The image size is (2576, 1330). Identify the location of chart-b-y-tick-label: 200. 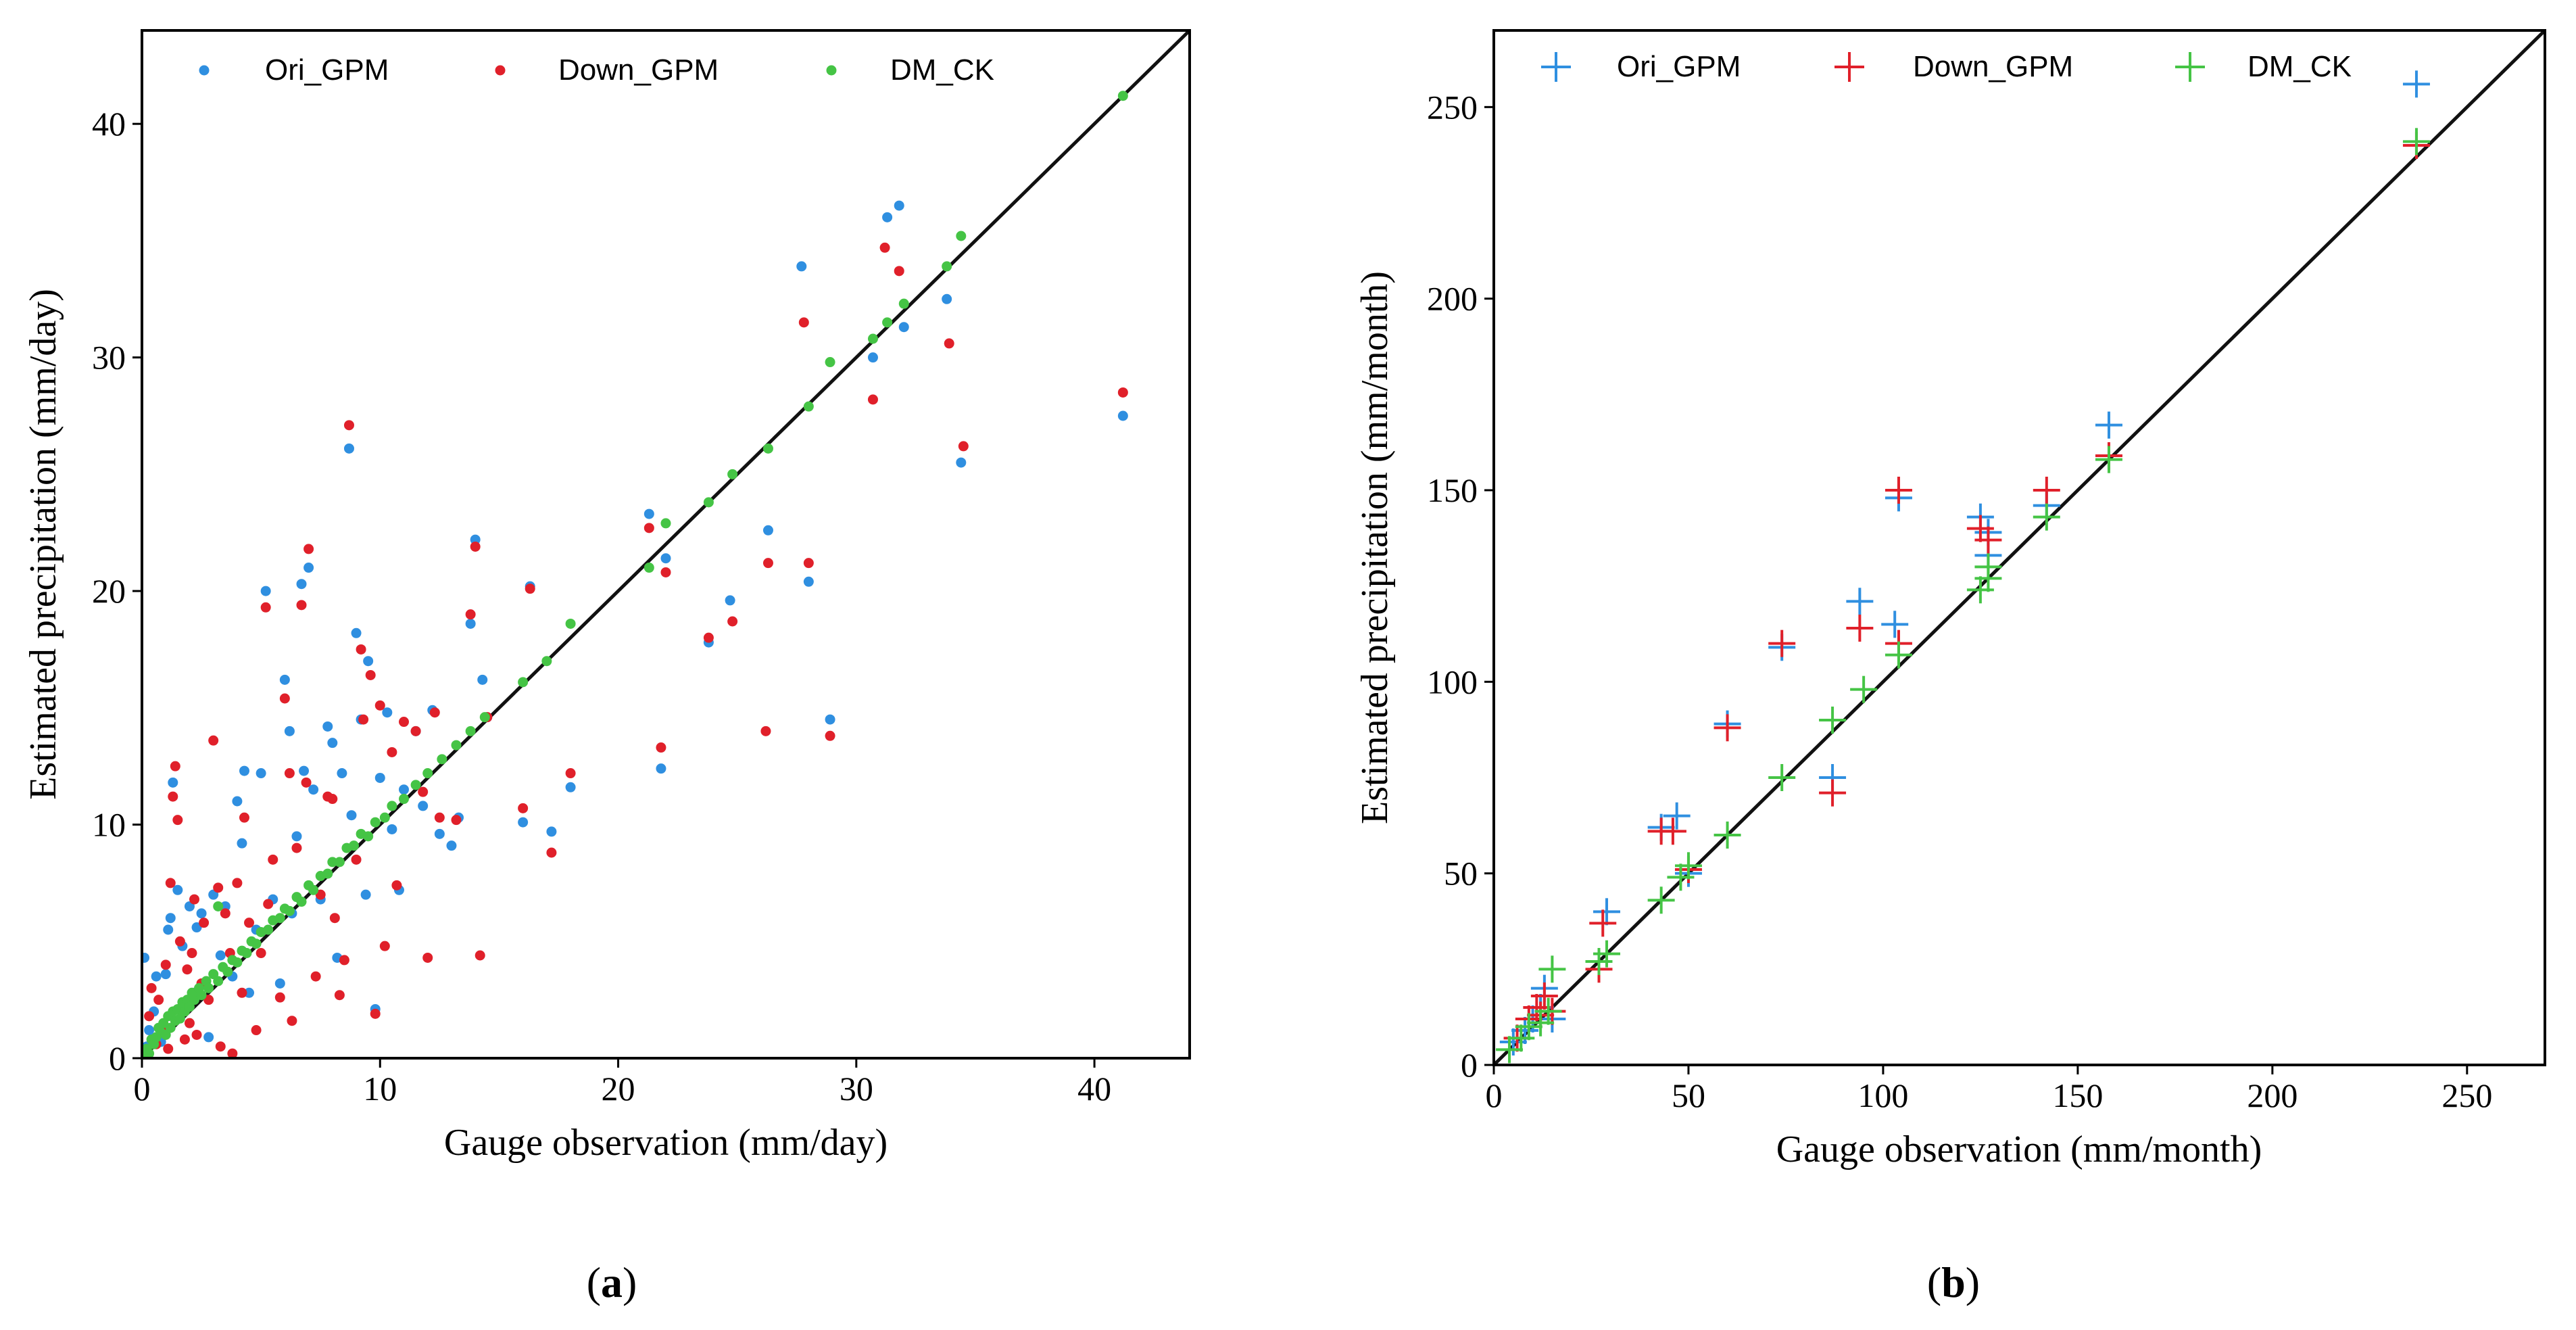
(1453, 299).